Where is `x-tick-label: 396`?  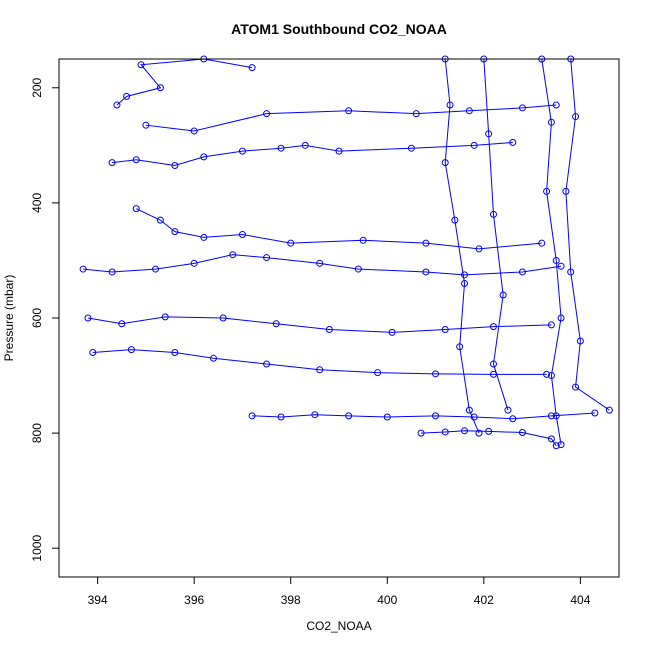 x-tick-label: 396 is located at coordinates (194, 600).